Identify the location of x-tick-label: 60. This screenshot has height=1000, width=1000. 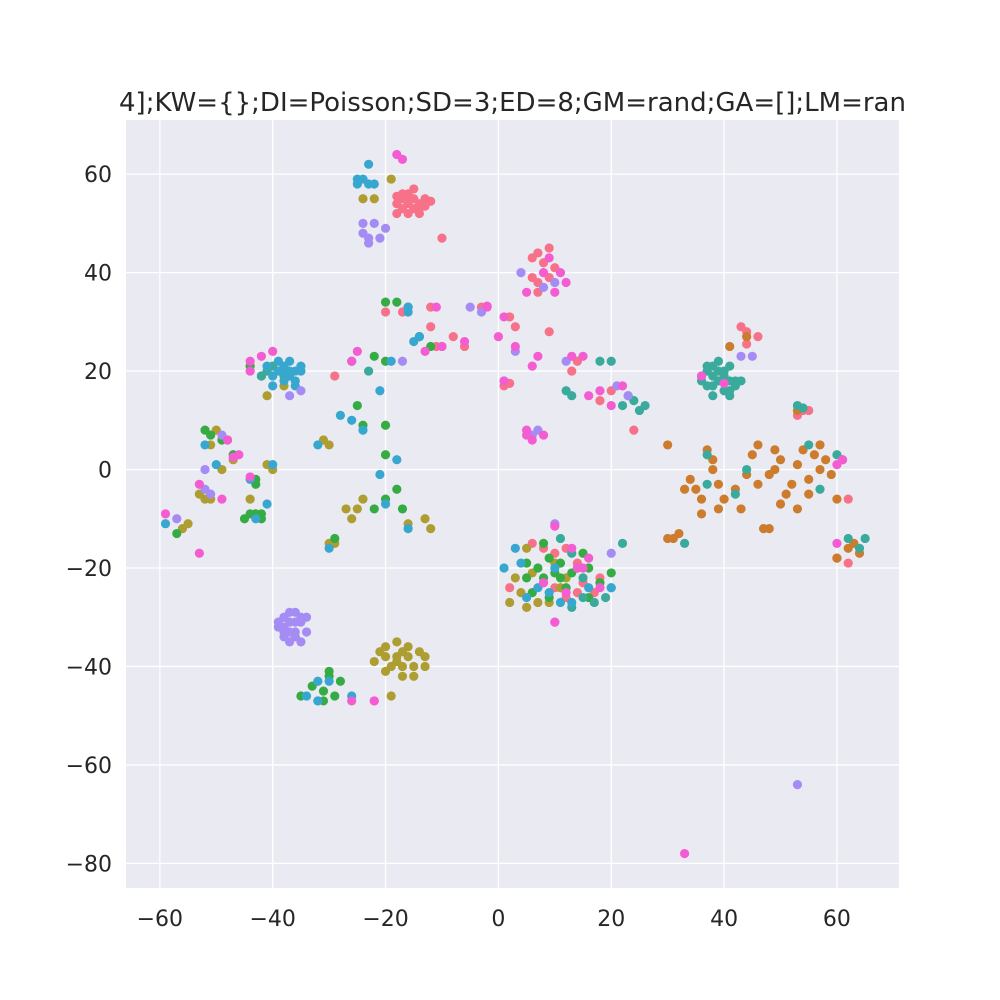
(837, 919).